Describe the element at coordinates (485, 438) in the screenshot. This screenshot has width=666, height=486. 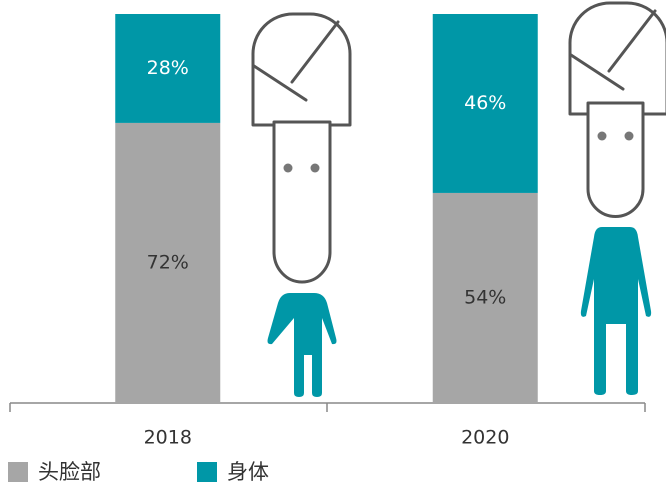
I see `x-tick-label: 2020` at that location.